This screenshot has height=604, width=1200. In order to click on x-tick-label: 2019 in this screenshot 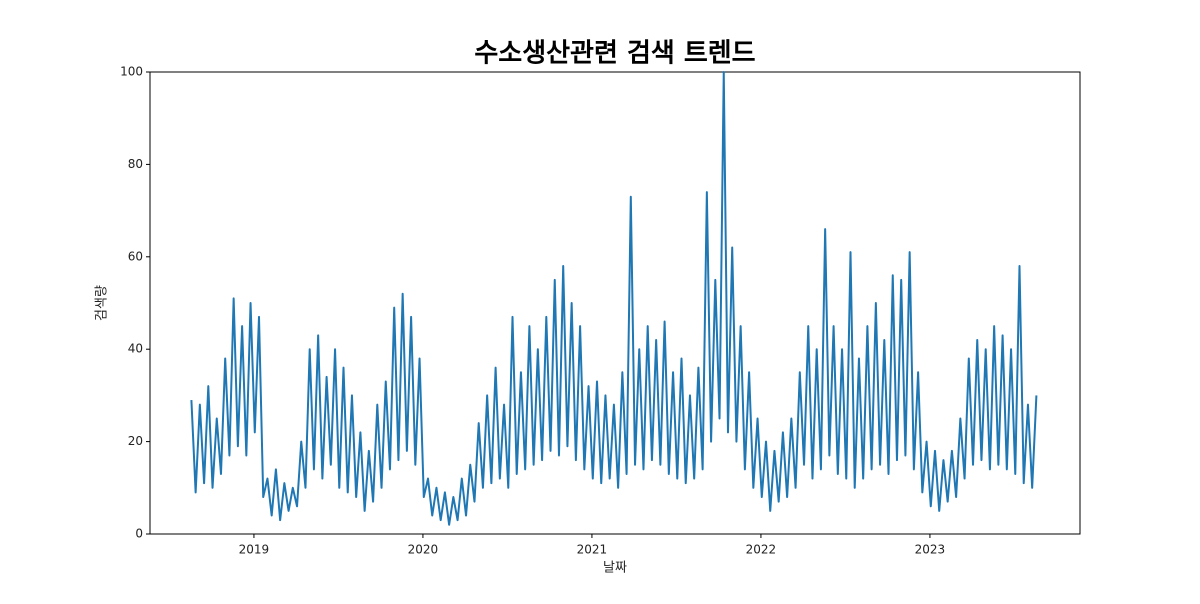, I will do `click(254, 550)`.